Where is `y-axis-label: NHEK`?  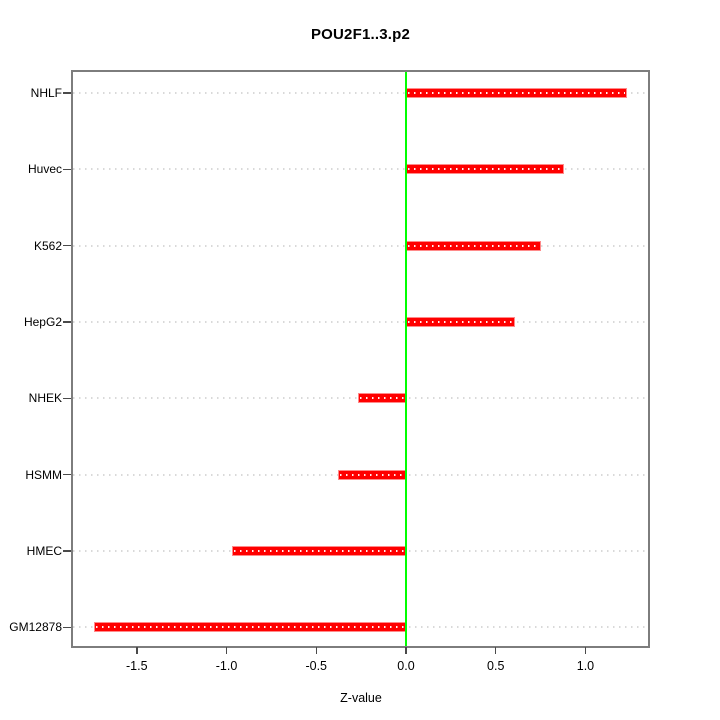
y-axis-label: NHEK is located at coordinates (45, 398).